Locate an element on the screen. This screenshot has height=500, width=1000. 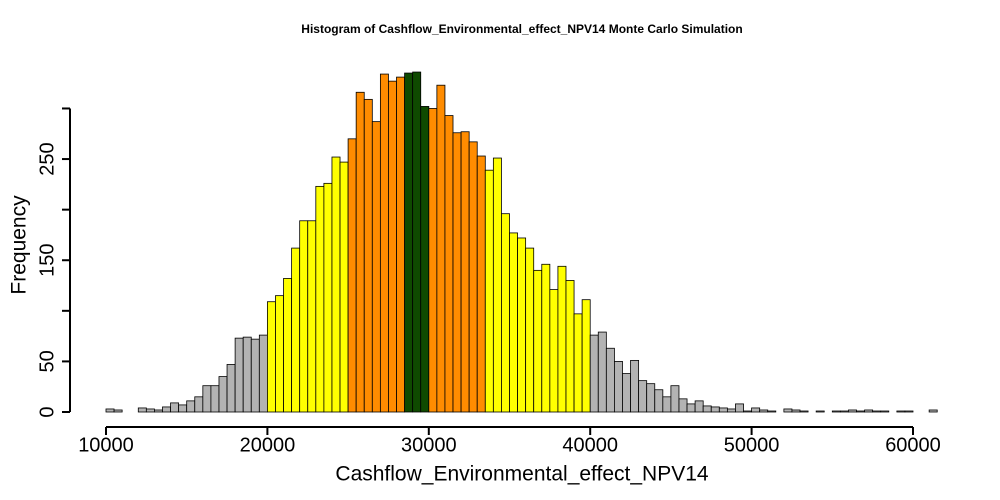
x-tick-label: 60000 is located at coordinates (913, 445).